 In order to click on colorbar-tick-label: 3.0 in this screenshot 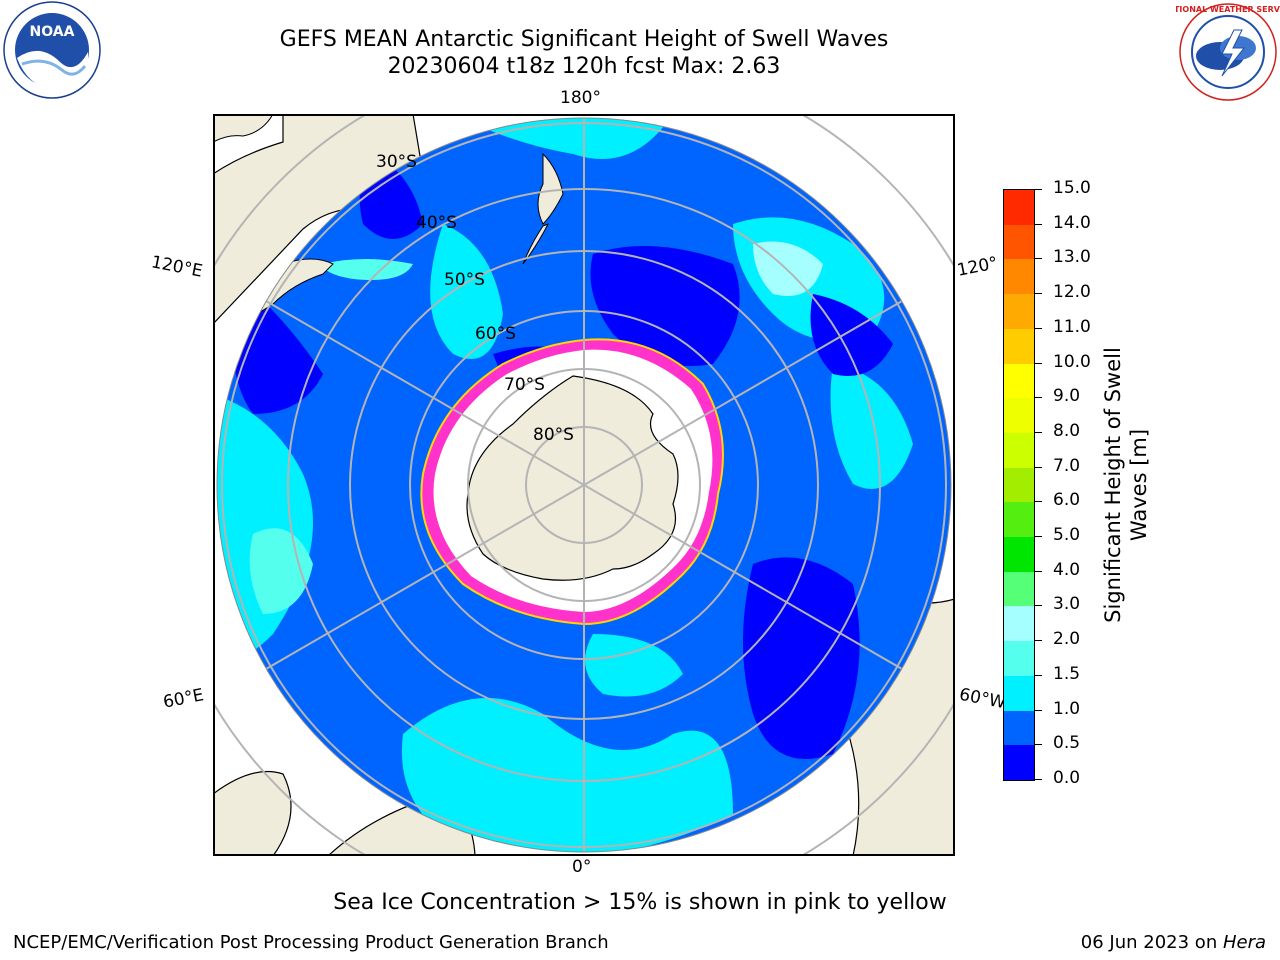, I will do `click(1067, 604)`.